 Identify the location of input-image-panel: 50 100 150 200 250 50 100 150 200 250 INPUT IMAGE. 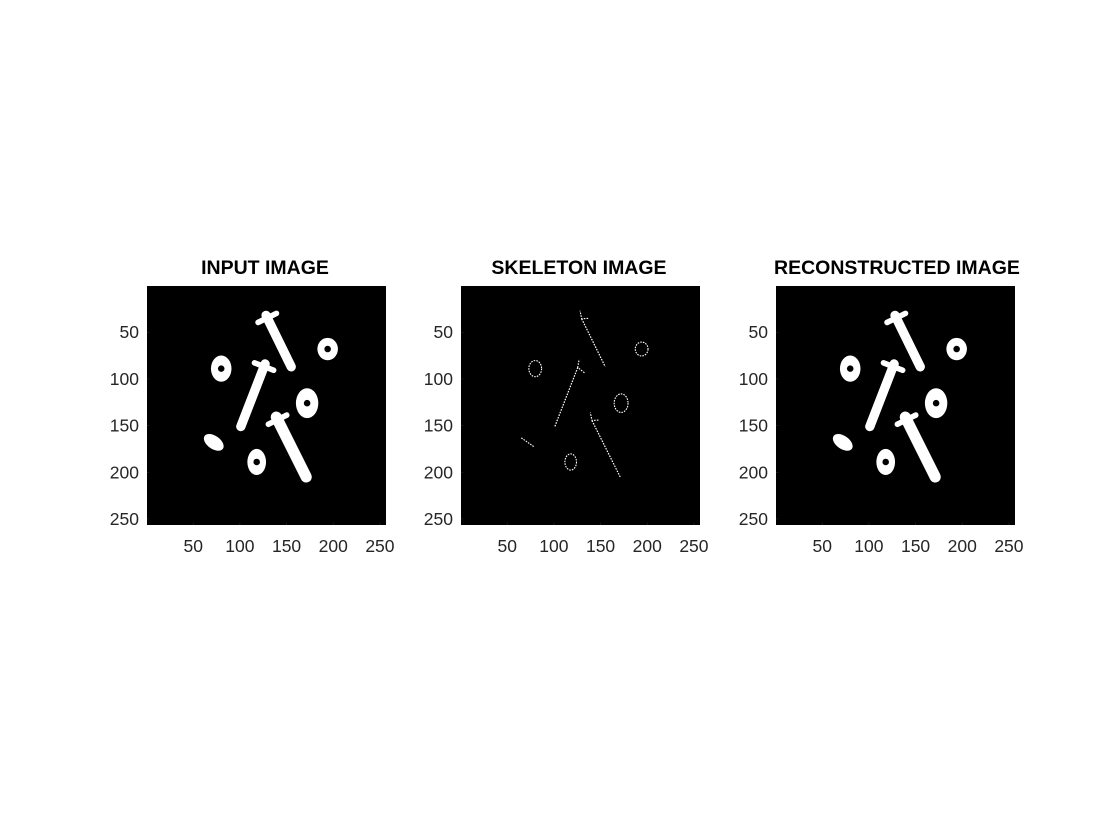
(255, 415).